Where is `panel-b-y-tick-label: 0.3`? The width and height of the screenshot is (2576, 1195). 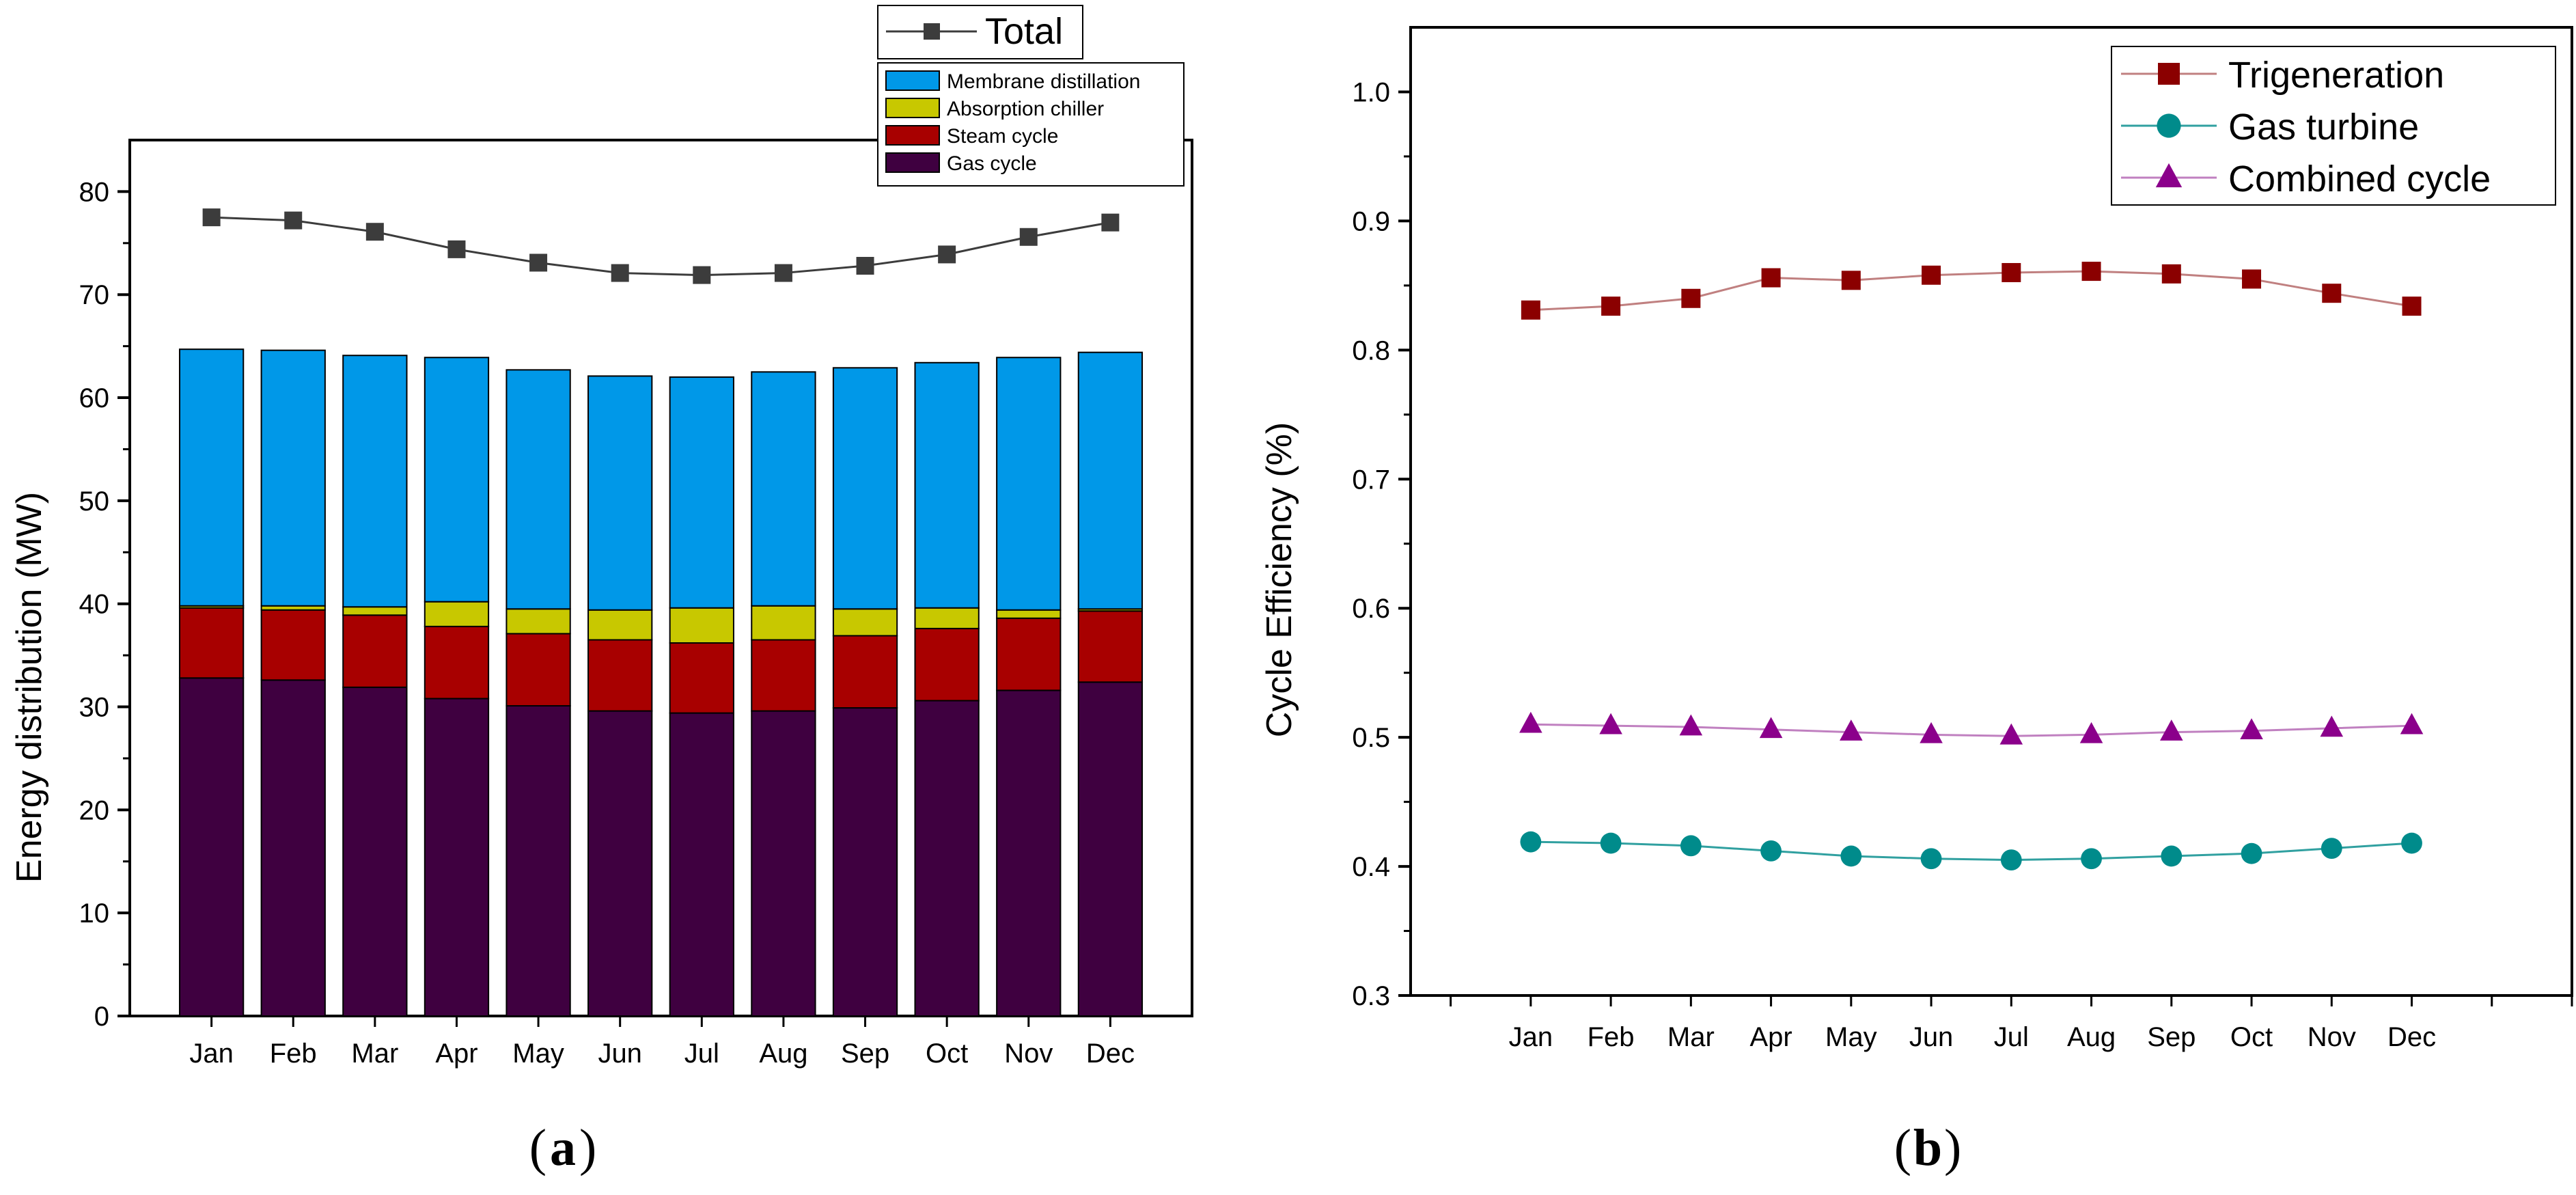 panel-b-y-tick-label: 0.3 is located at coordinates (1371, 996).